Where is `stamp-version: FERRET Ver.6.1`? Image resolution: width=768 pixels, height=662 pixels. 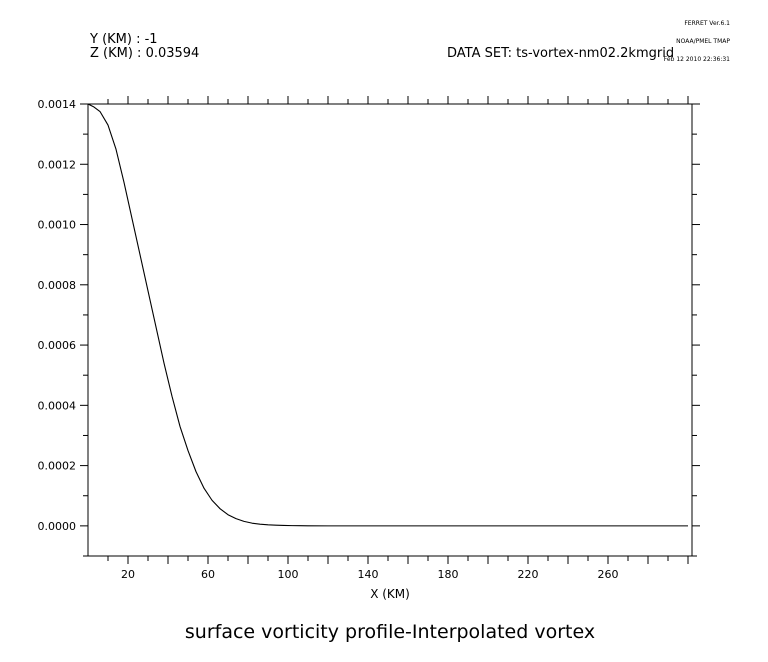
stamp-version: FERRET Ver.6.1 is located at coordinates (707, 23).